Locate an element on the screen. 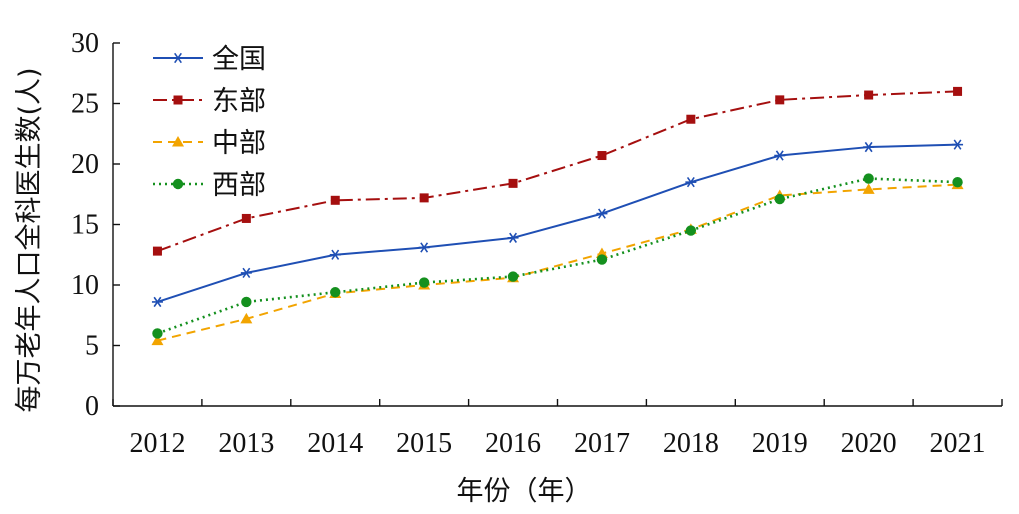 Image resolution: width=1019 pixels, height=514 pixels. x-axis-title: 年份（年） is located at coordinates (524, 491).